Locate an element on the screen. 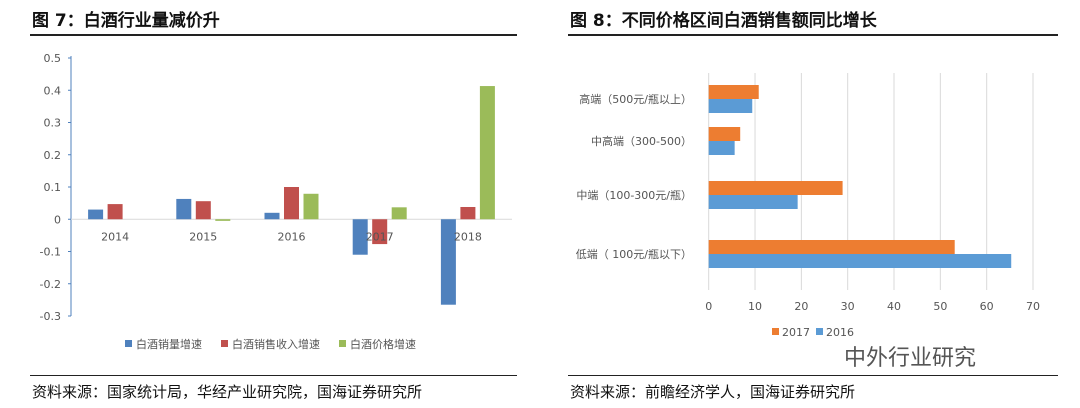  bar-2017-中端（100-300元/瓶） is located at coordinates (775, 188).